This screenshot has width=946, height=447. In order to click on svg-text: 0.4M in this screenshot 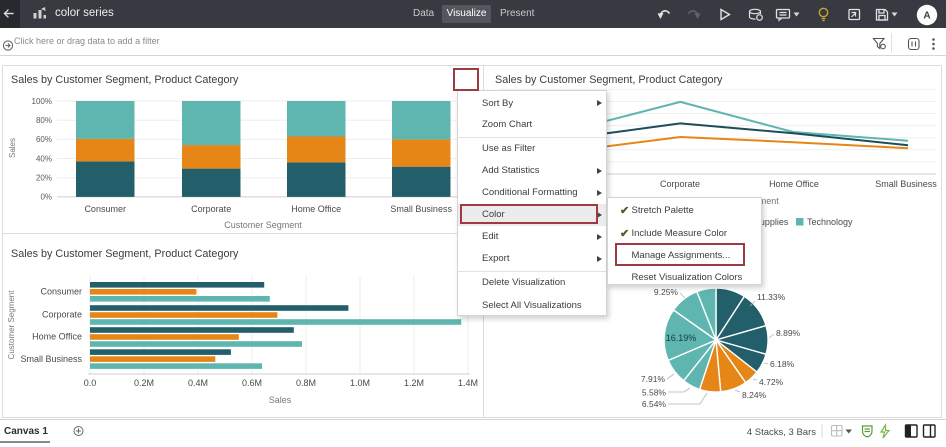, I will do `click(198, 383)`.